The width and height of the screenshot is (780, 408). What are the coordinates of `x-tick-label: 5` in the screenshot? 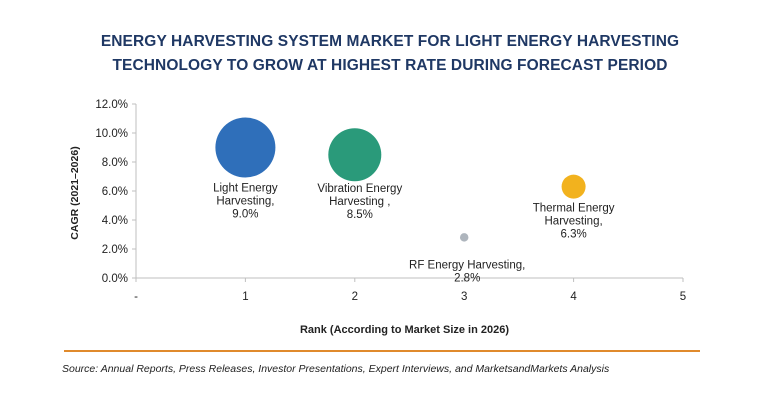 It's located at (683, 297).